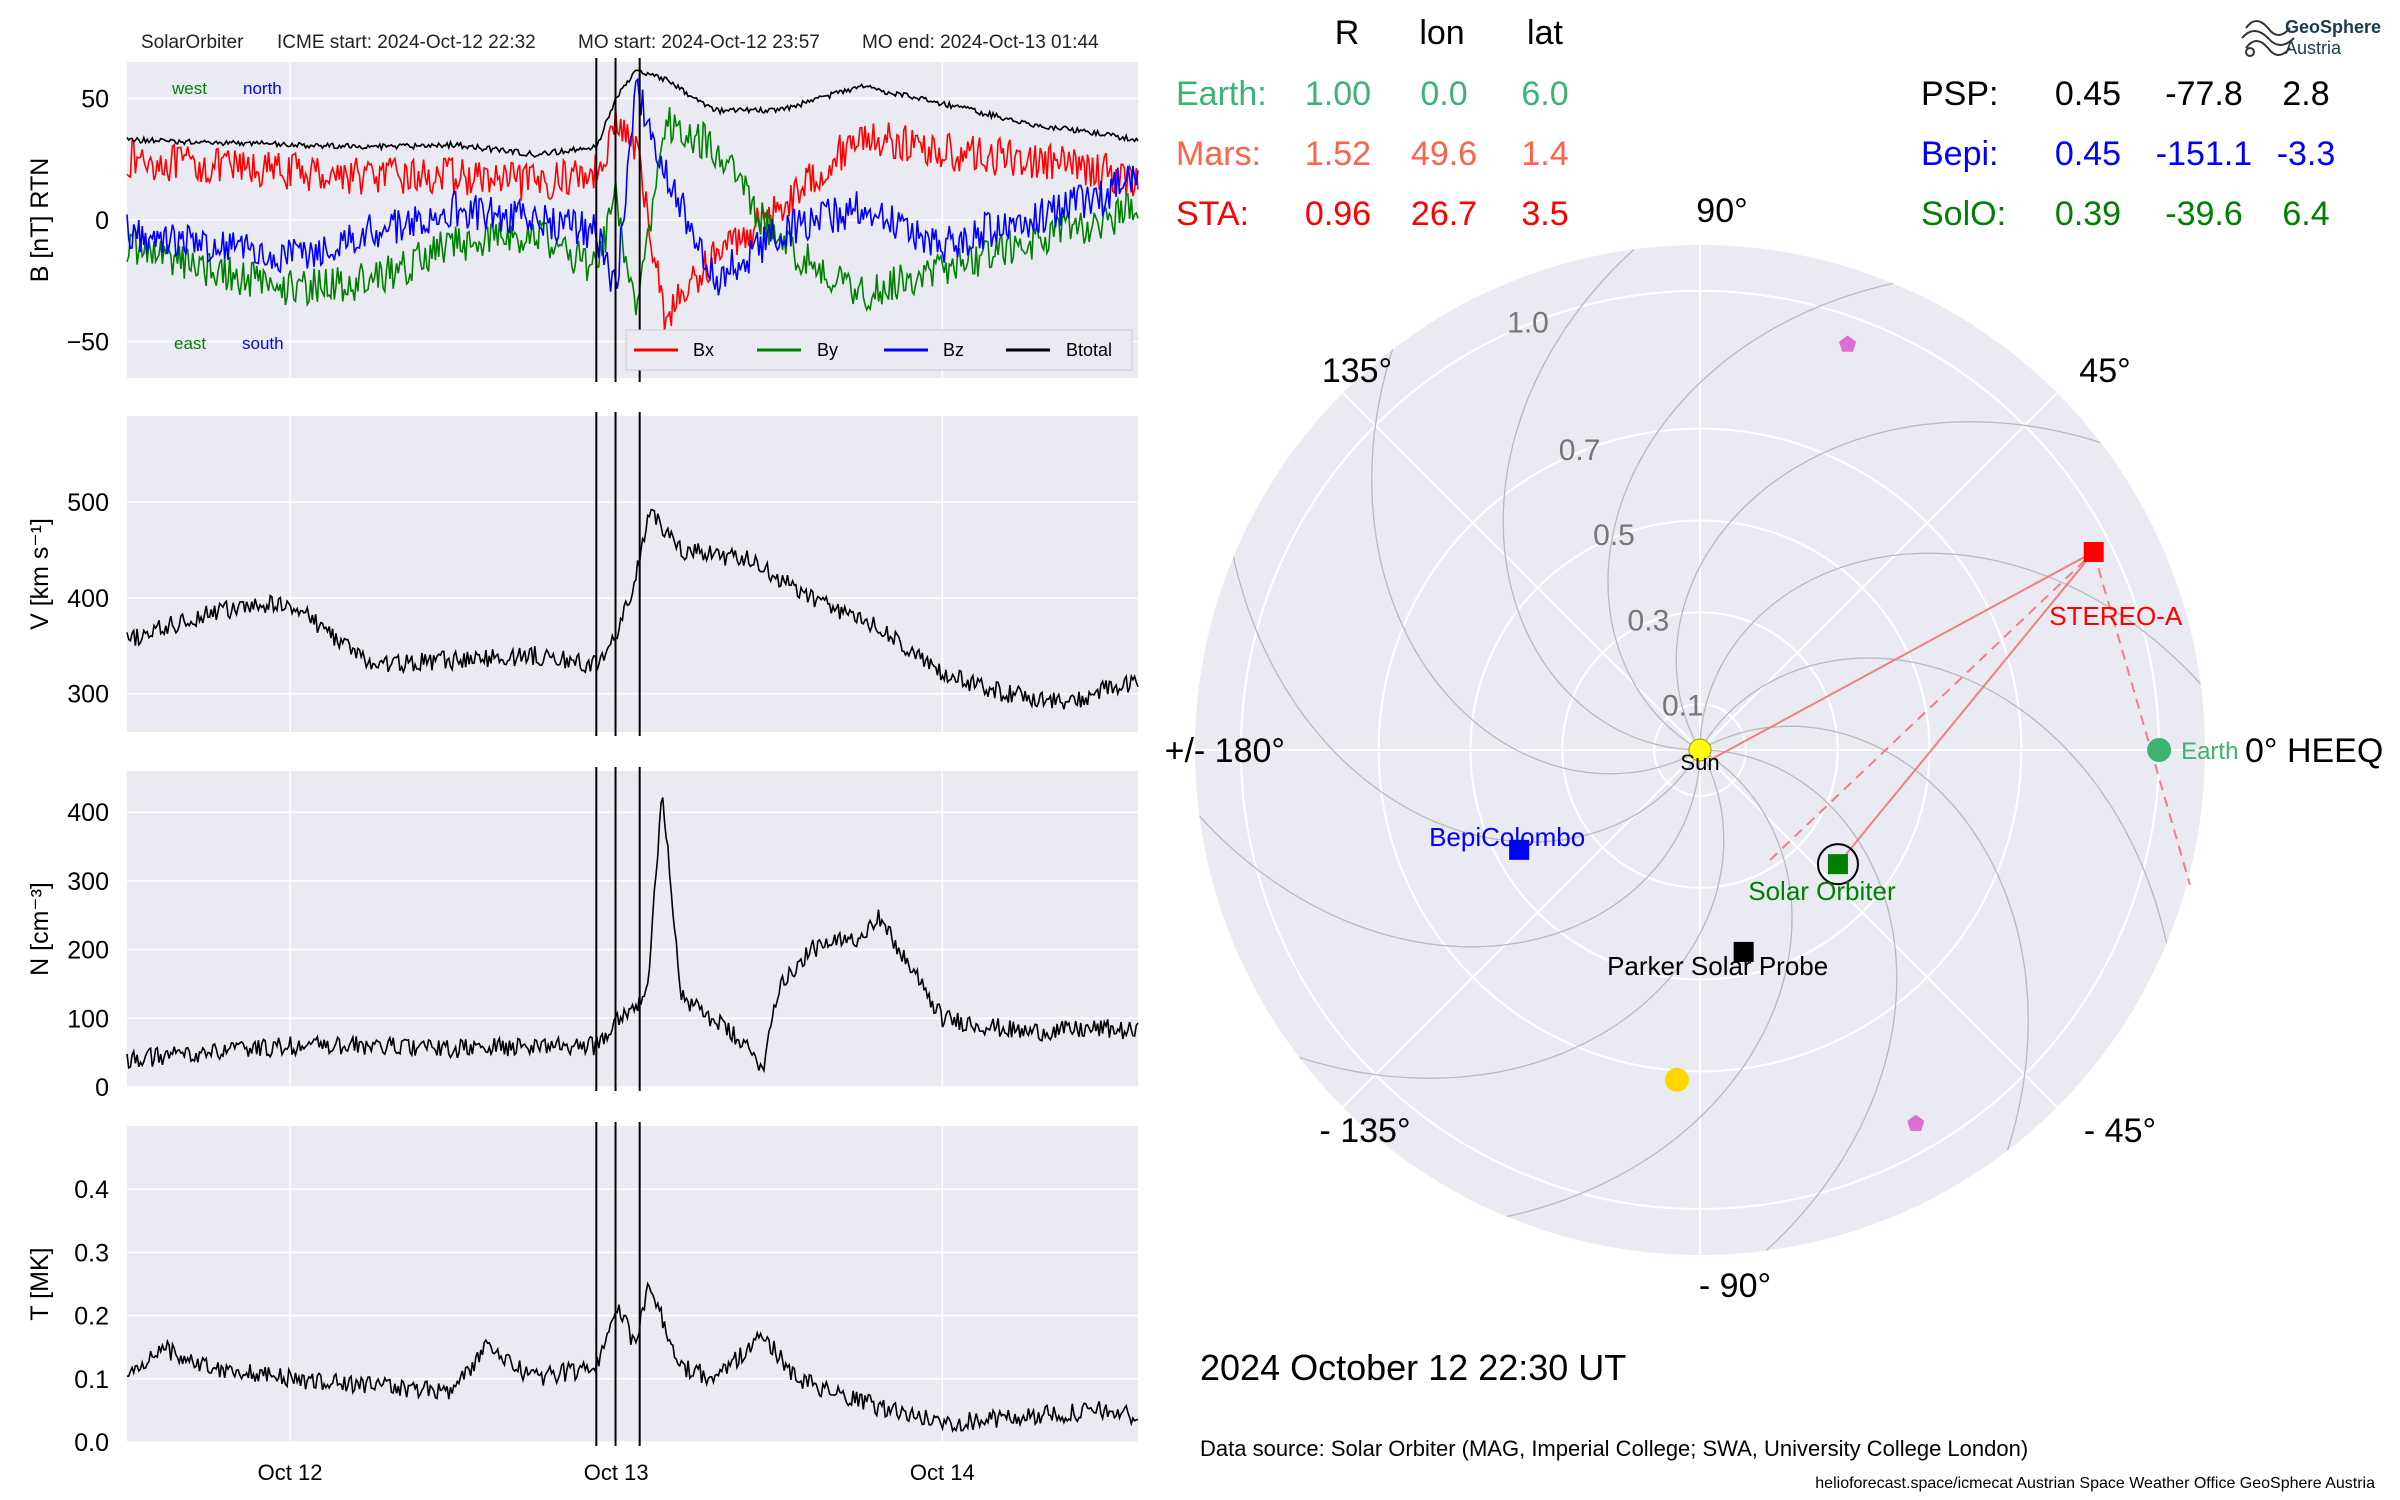 The image size is (2400, 1500). I want to click on table-header-lon: lon, so click(1441, 33).